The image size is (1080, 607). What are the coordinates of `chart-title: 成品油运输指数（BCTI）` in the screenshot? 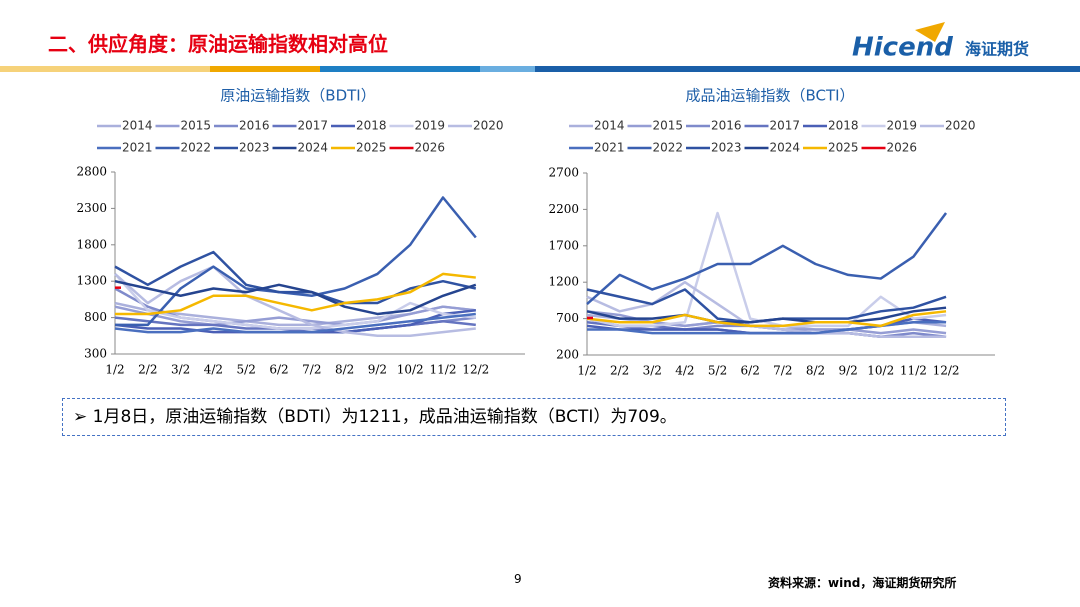 It's located at (769, 96).